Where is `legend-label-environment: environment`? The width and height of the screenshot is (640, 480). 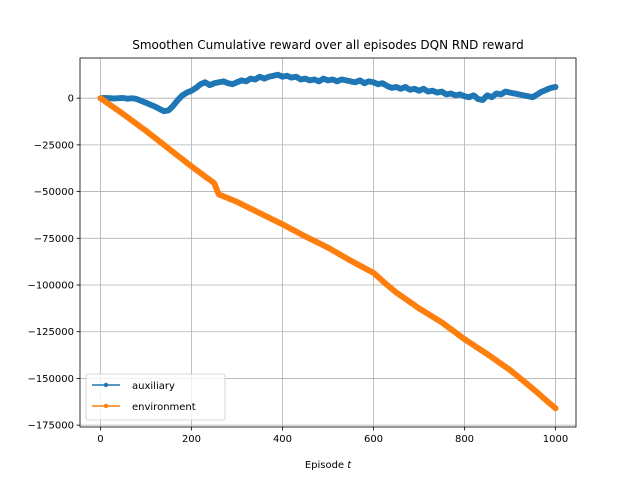 legend-label-environment: environment is located at coordinates (164, 407).